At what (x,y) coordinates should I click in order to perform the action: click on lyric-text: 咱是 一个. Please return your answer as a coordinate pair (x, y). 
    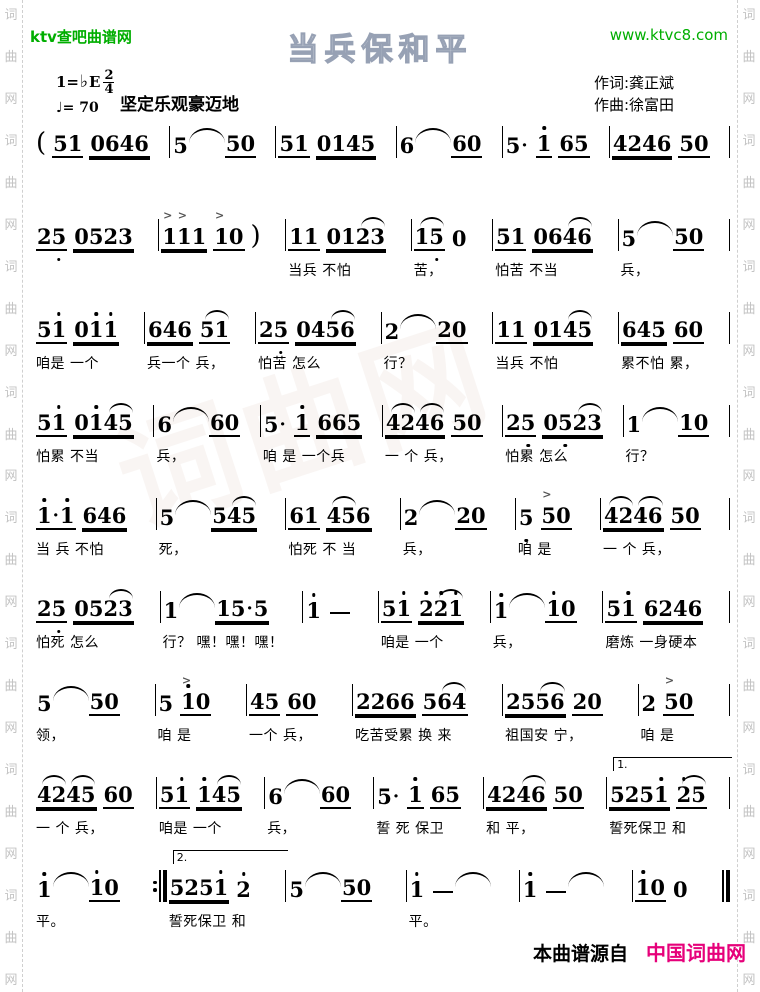
    Looking at the image, I should click on (190, 829).